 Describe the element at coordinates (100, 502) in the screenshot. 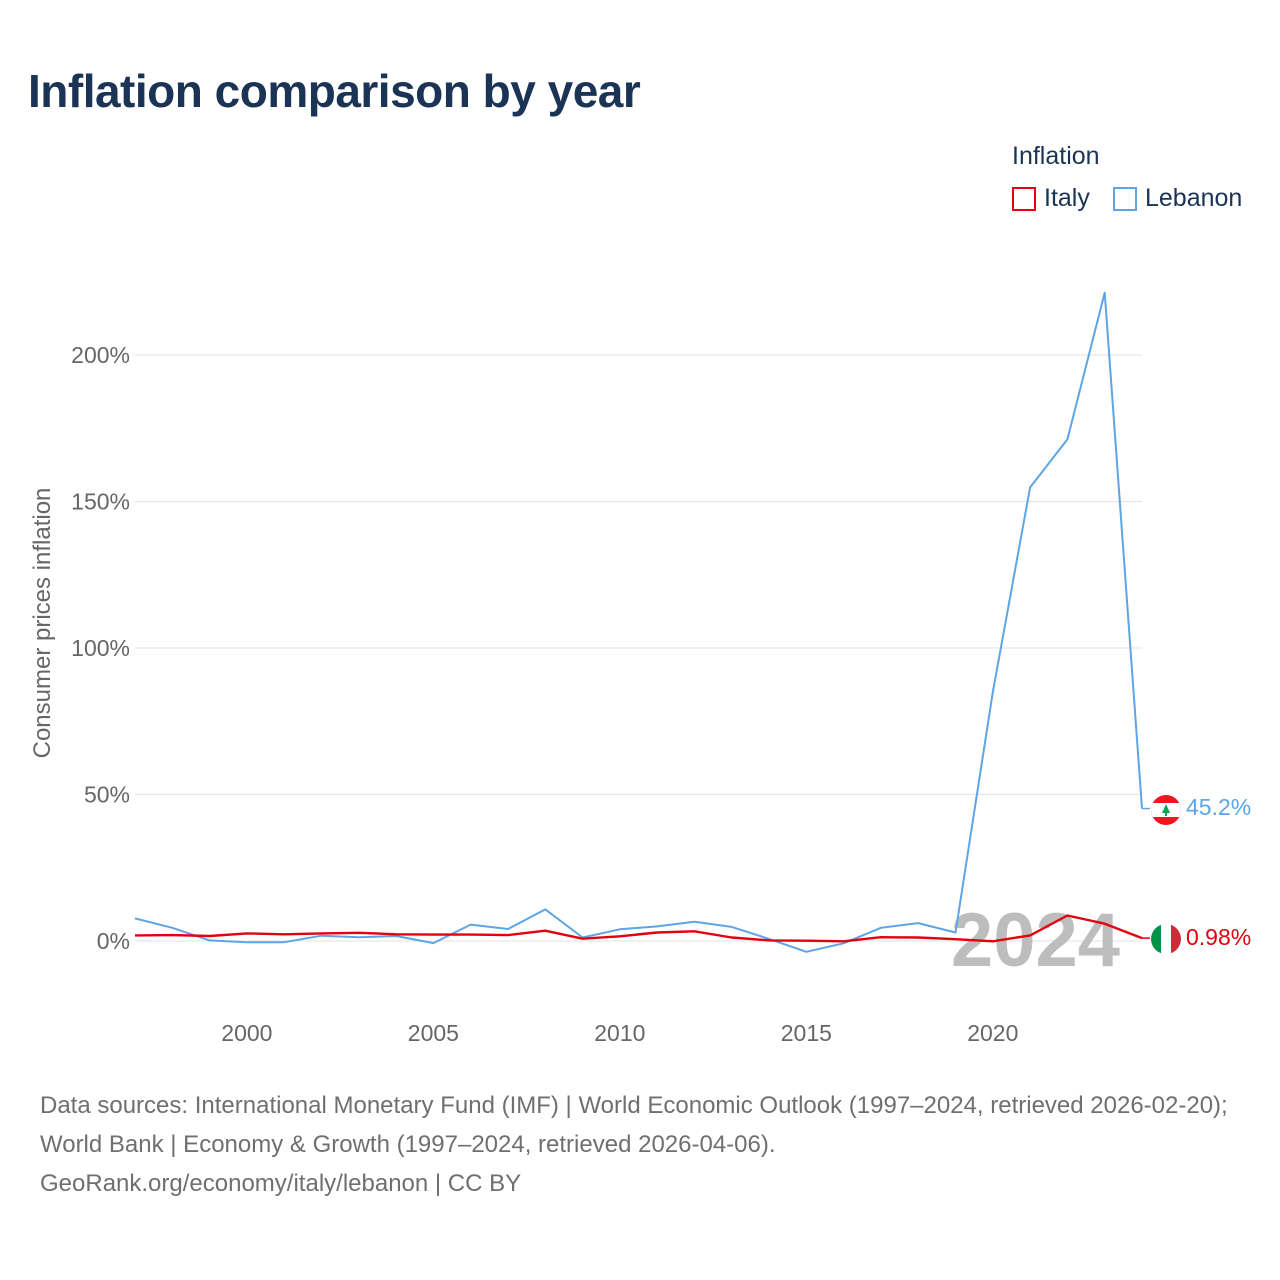

I see `y-tick-label: 150%` at that location.